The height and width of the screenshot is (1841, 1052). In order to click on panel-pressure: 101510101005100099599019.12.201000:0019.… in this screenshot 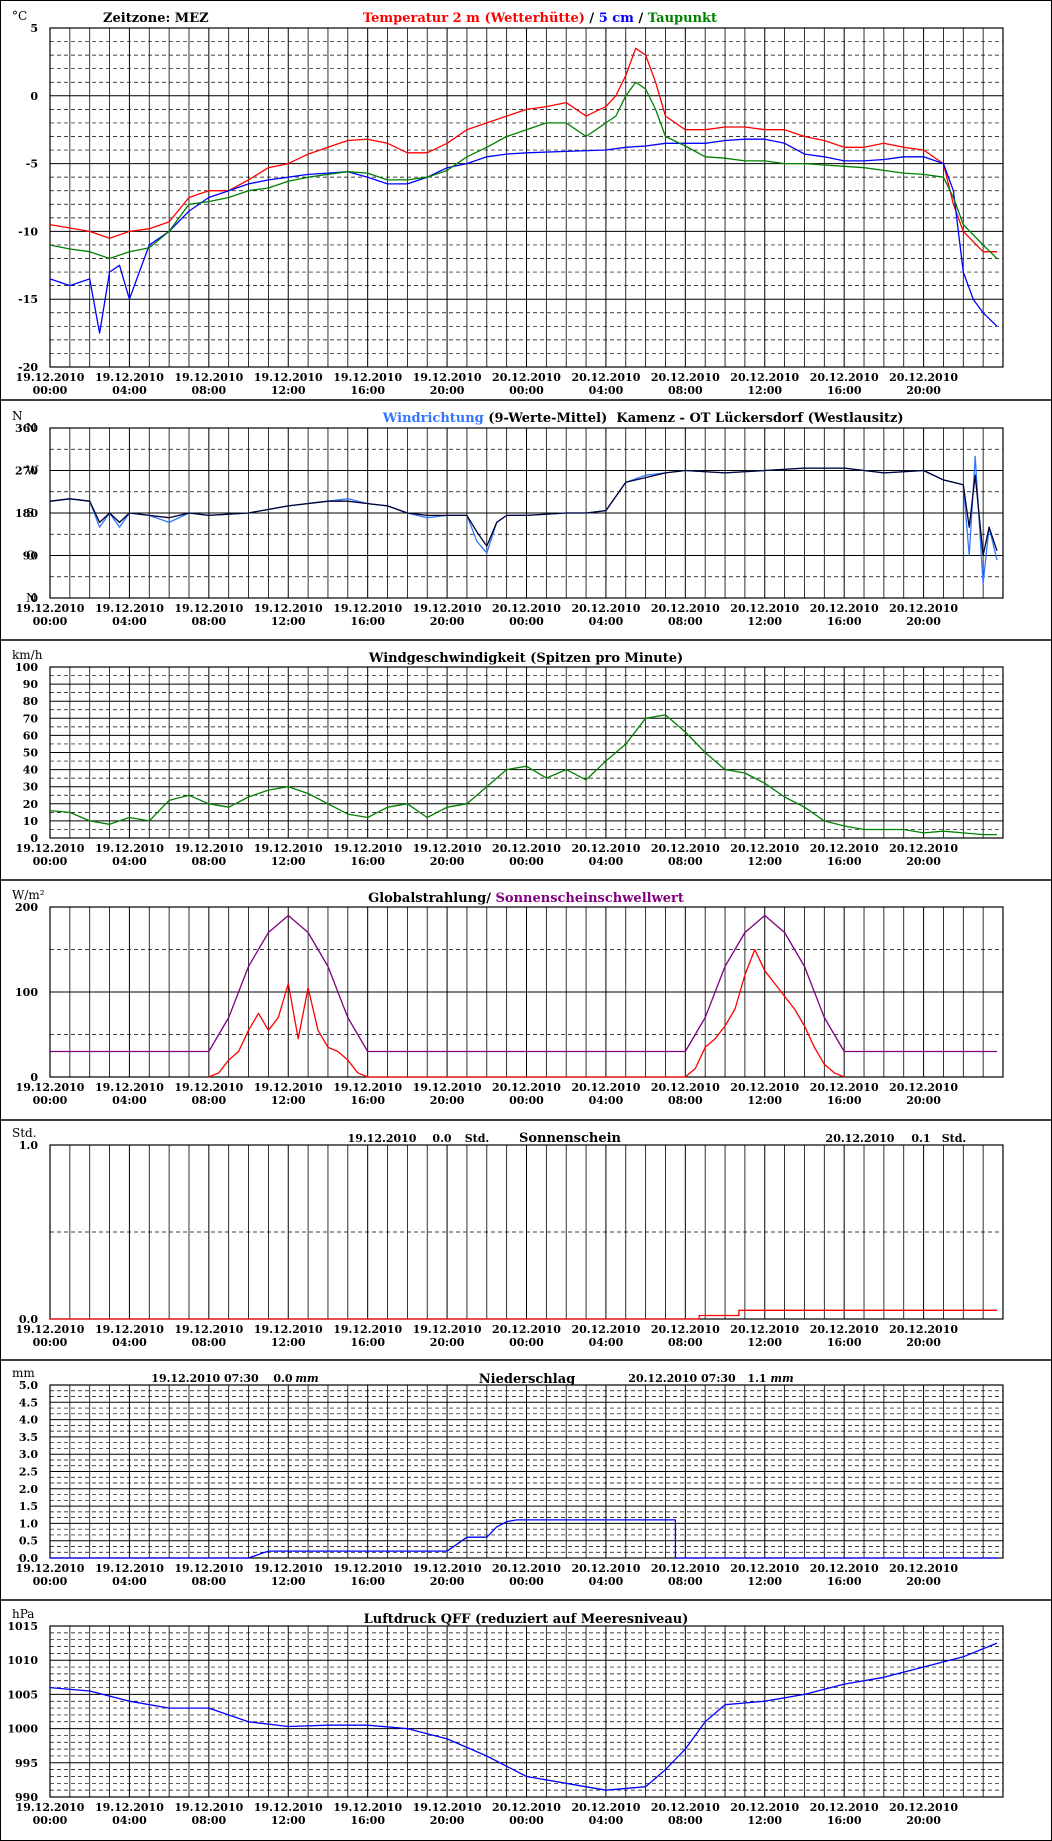, I will do `click(505, 1717)`.